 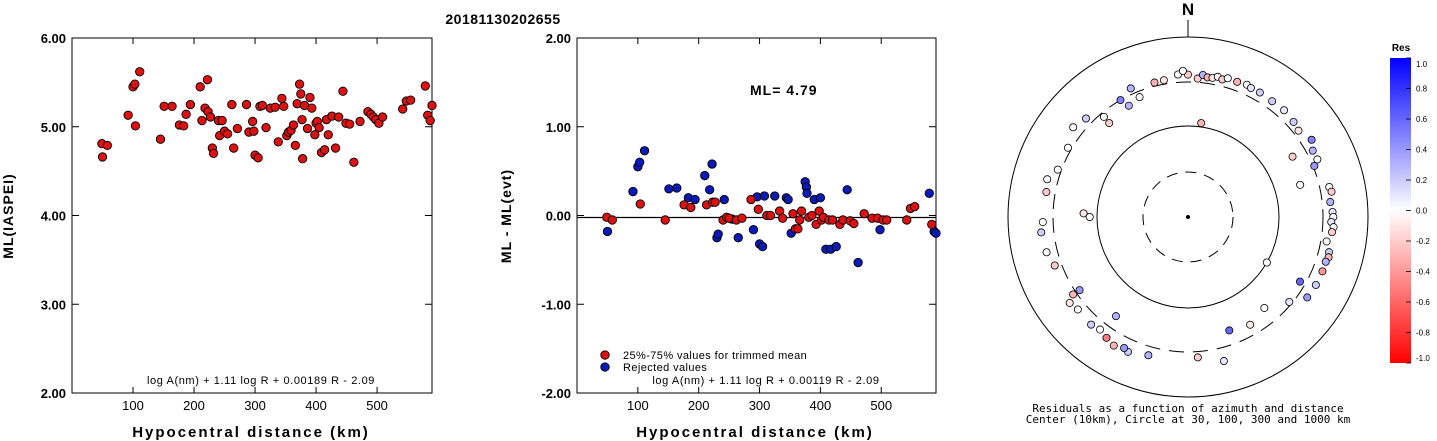 I want to click on left-x-tick-label: 200, so click(x=194, y=405).